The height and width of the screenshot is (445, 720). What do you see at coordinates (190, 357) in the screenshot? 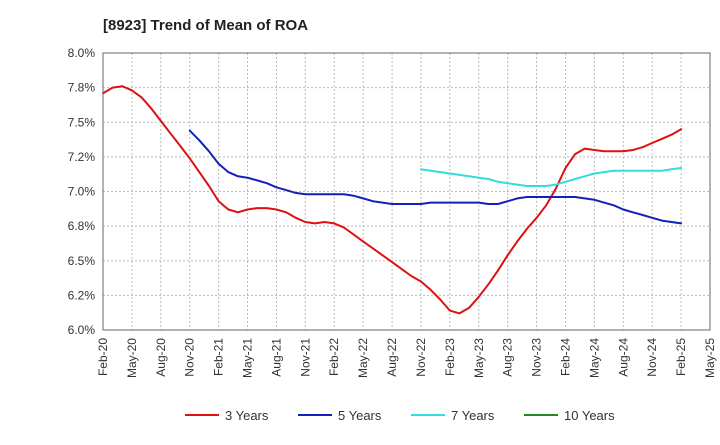
I see `x-tick-label: Nov-20` at bounding box center [190, 357].